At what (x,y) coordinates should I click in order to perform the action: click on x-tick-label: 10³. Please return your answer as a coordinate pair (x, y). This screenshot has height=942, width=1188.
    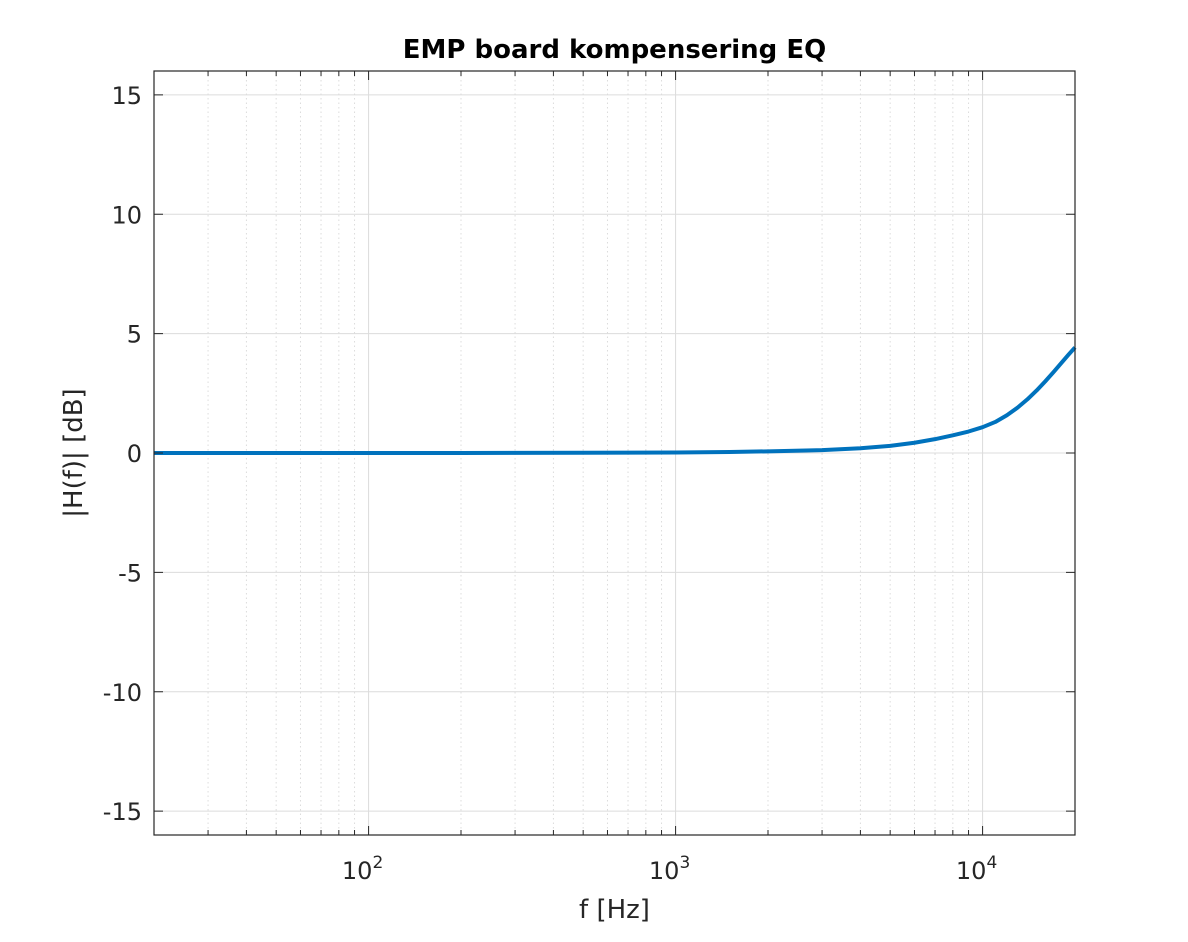
    Looking at the image, I should click on (669, 869).